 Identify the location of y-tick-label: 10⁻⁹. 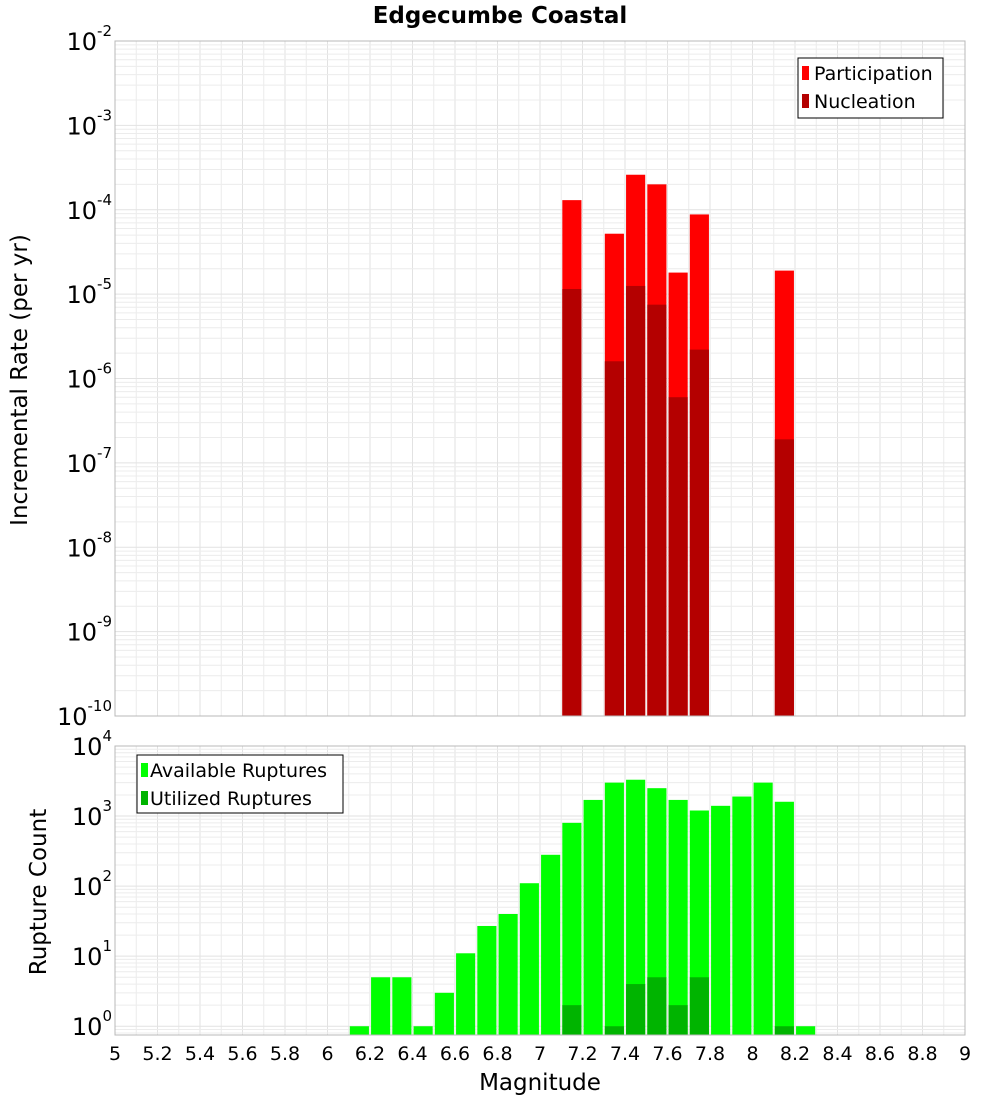
(89, 630).